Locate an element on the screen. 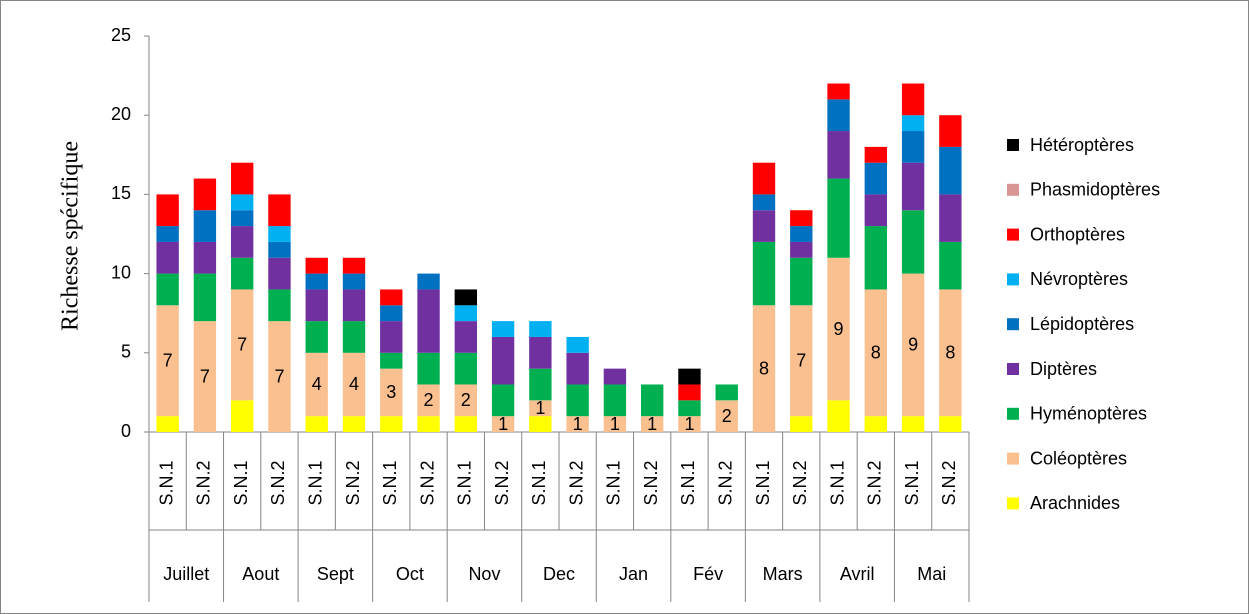 The width and height of the screenshot is (1249, 614). legend-label: Coléoptères is located at coordinates (1078, 458).